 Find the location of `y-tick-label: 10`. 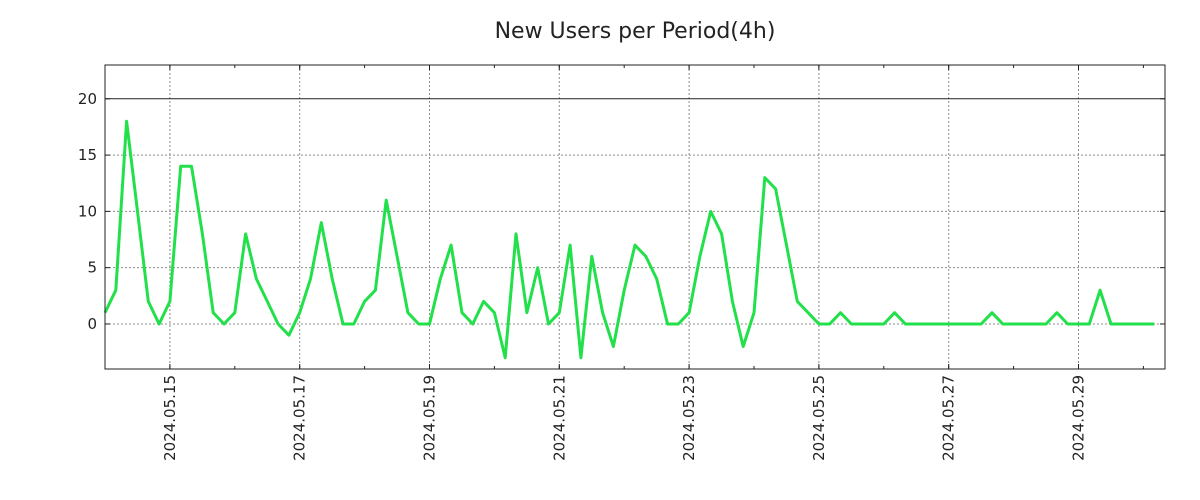

y-tick-label: 10 is located at coordinates (87, 211).